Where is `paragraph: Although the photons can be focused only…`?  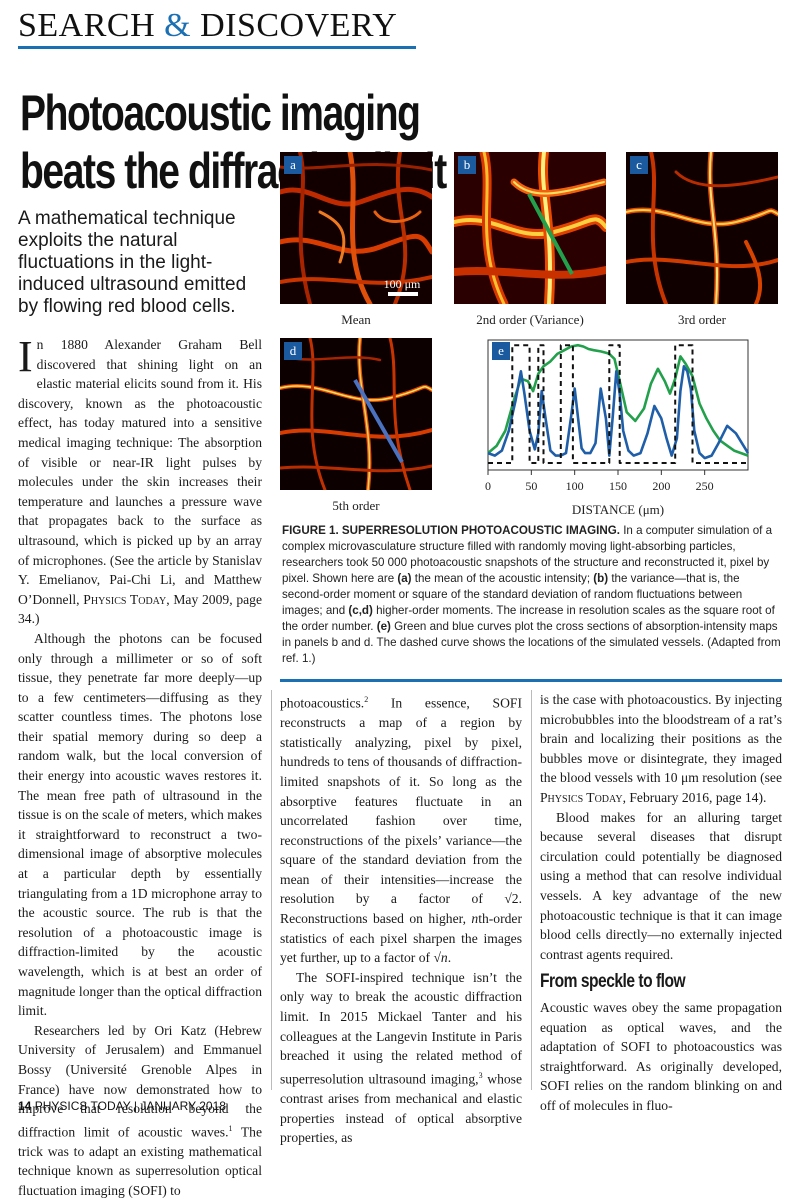 paragraph: Although the photons can be focused only… is located at coordinates (140, 824).